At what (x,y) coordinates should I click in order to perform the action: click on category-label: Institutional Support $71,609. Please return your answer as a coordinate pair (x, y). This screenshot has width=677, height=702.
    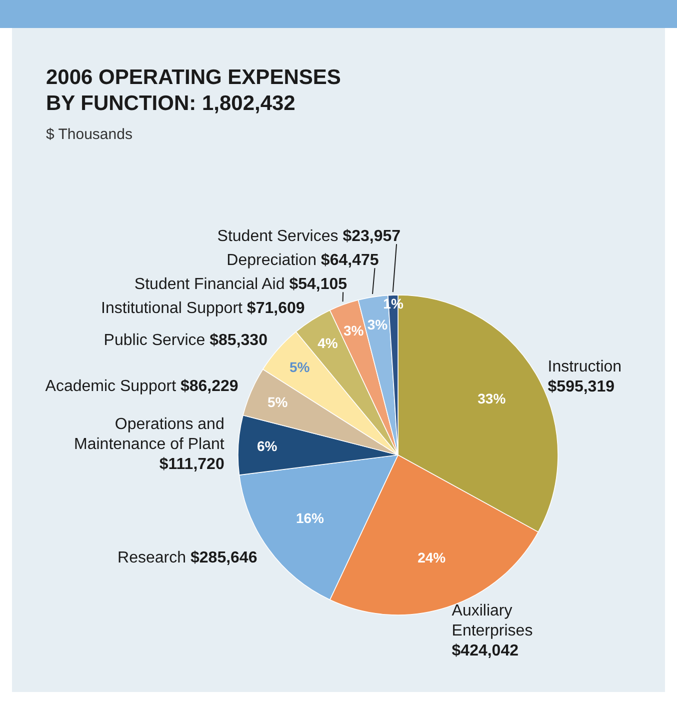
    Looking at the image, I should click on (203, 309).